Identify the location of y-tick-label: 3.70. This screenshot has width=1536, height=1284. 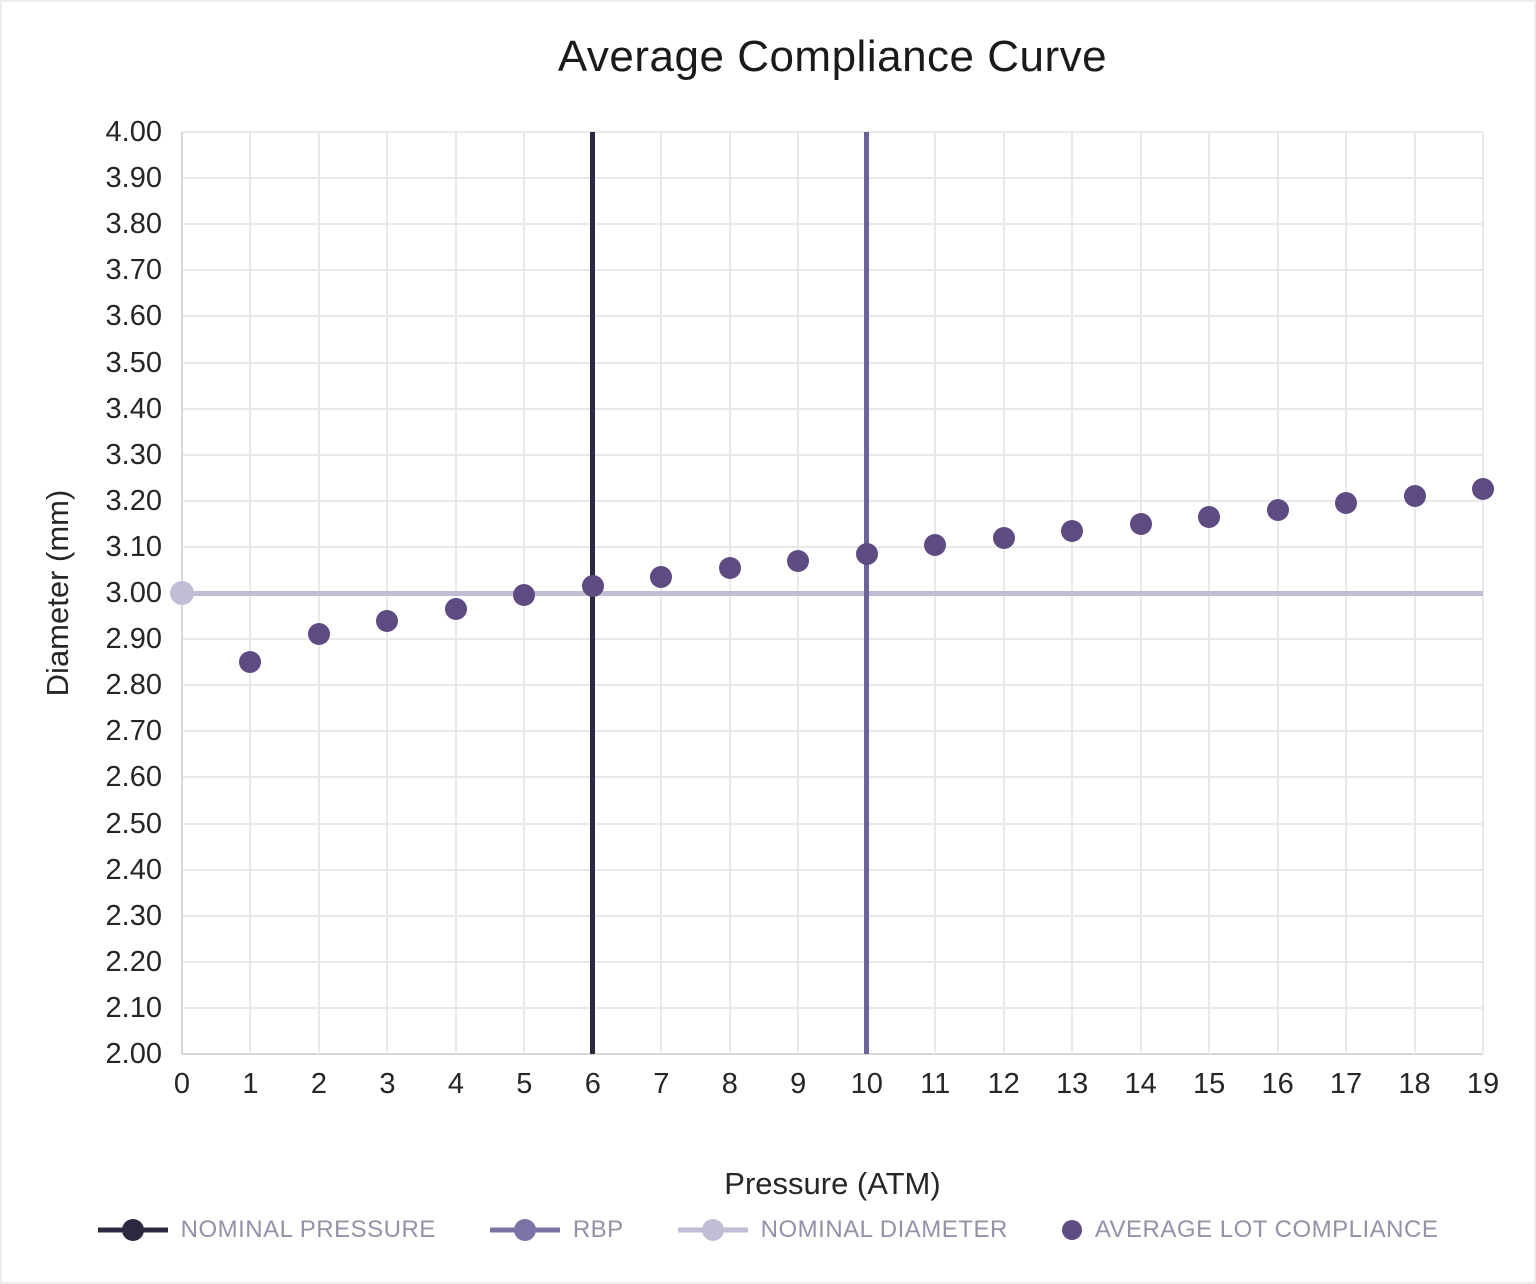
(133, 270).